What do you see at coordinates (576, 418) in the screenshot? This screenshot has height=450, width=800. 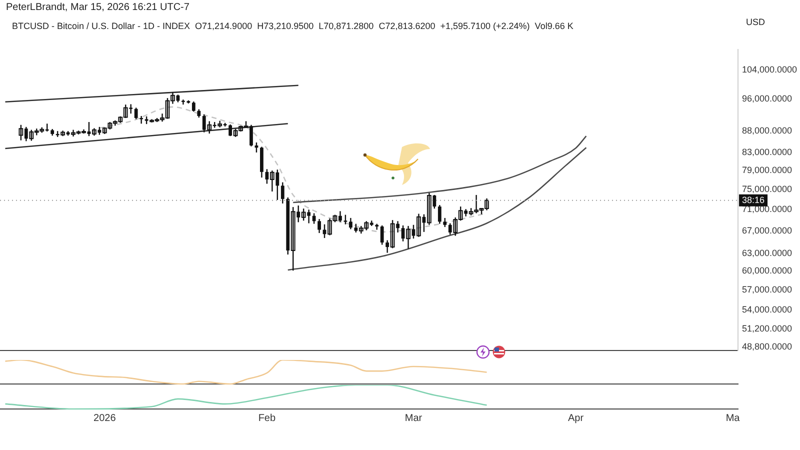 I see `x-tick-label: Apr` at bounding box center [576, 418].